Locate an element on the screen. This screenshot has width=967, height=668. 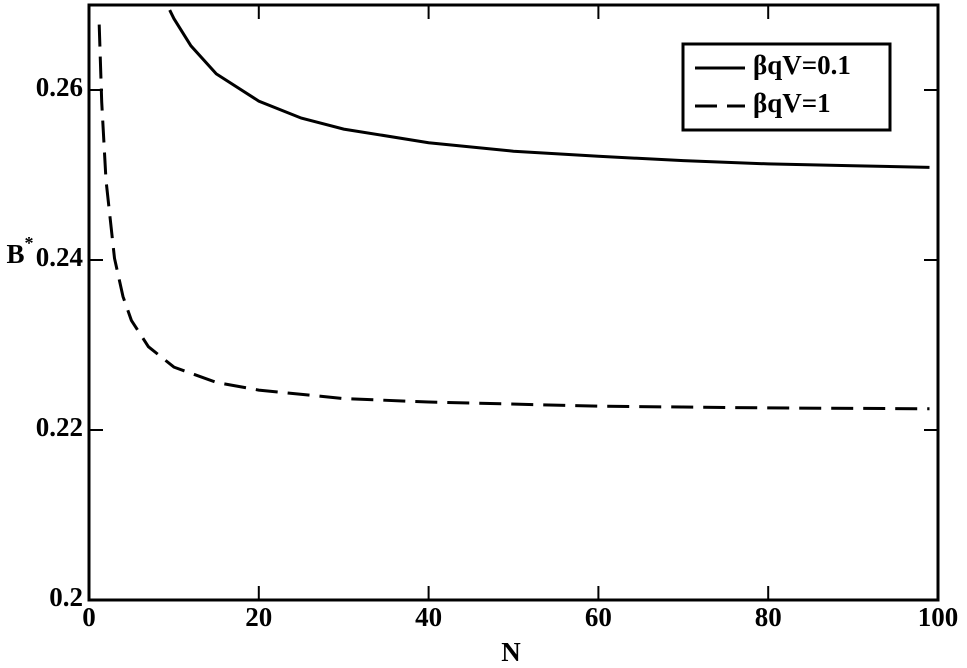
y-axis-label: B* is located at coordinates (19, 251).